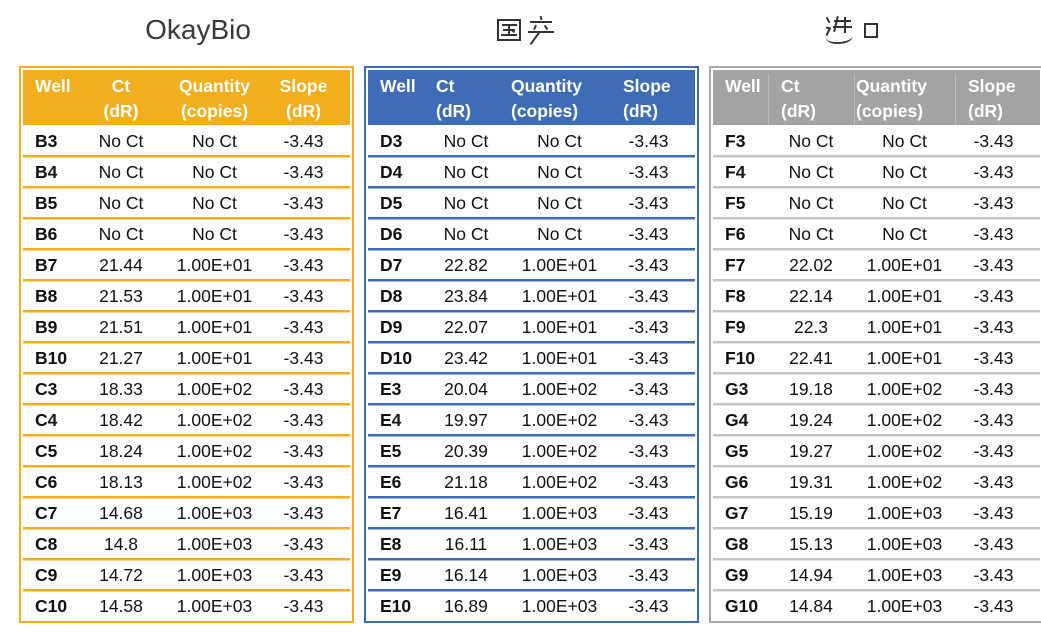  I want to click on glyph-chan, so click(541, 30).